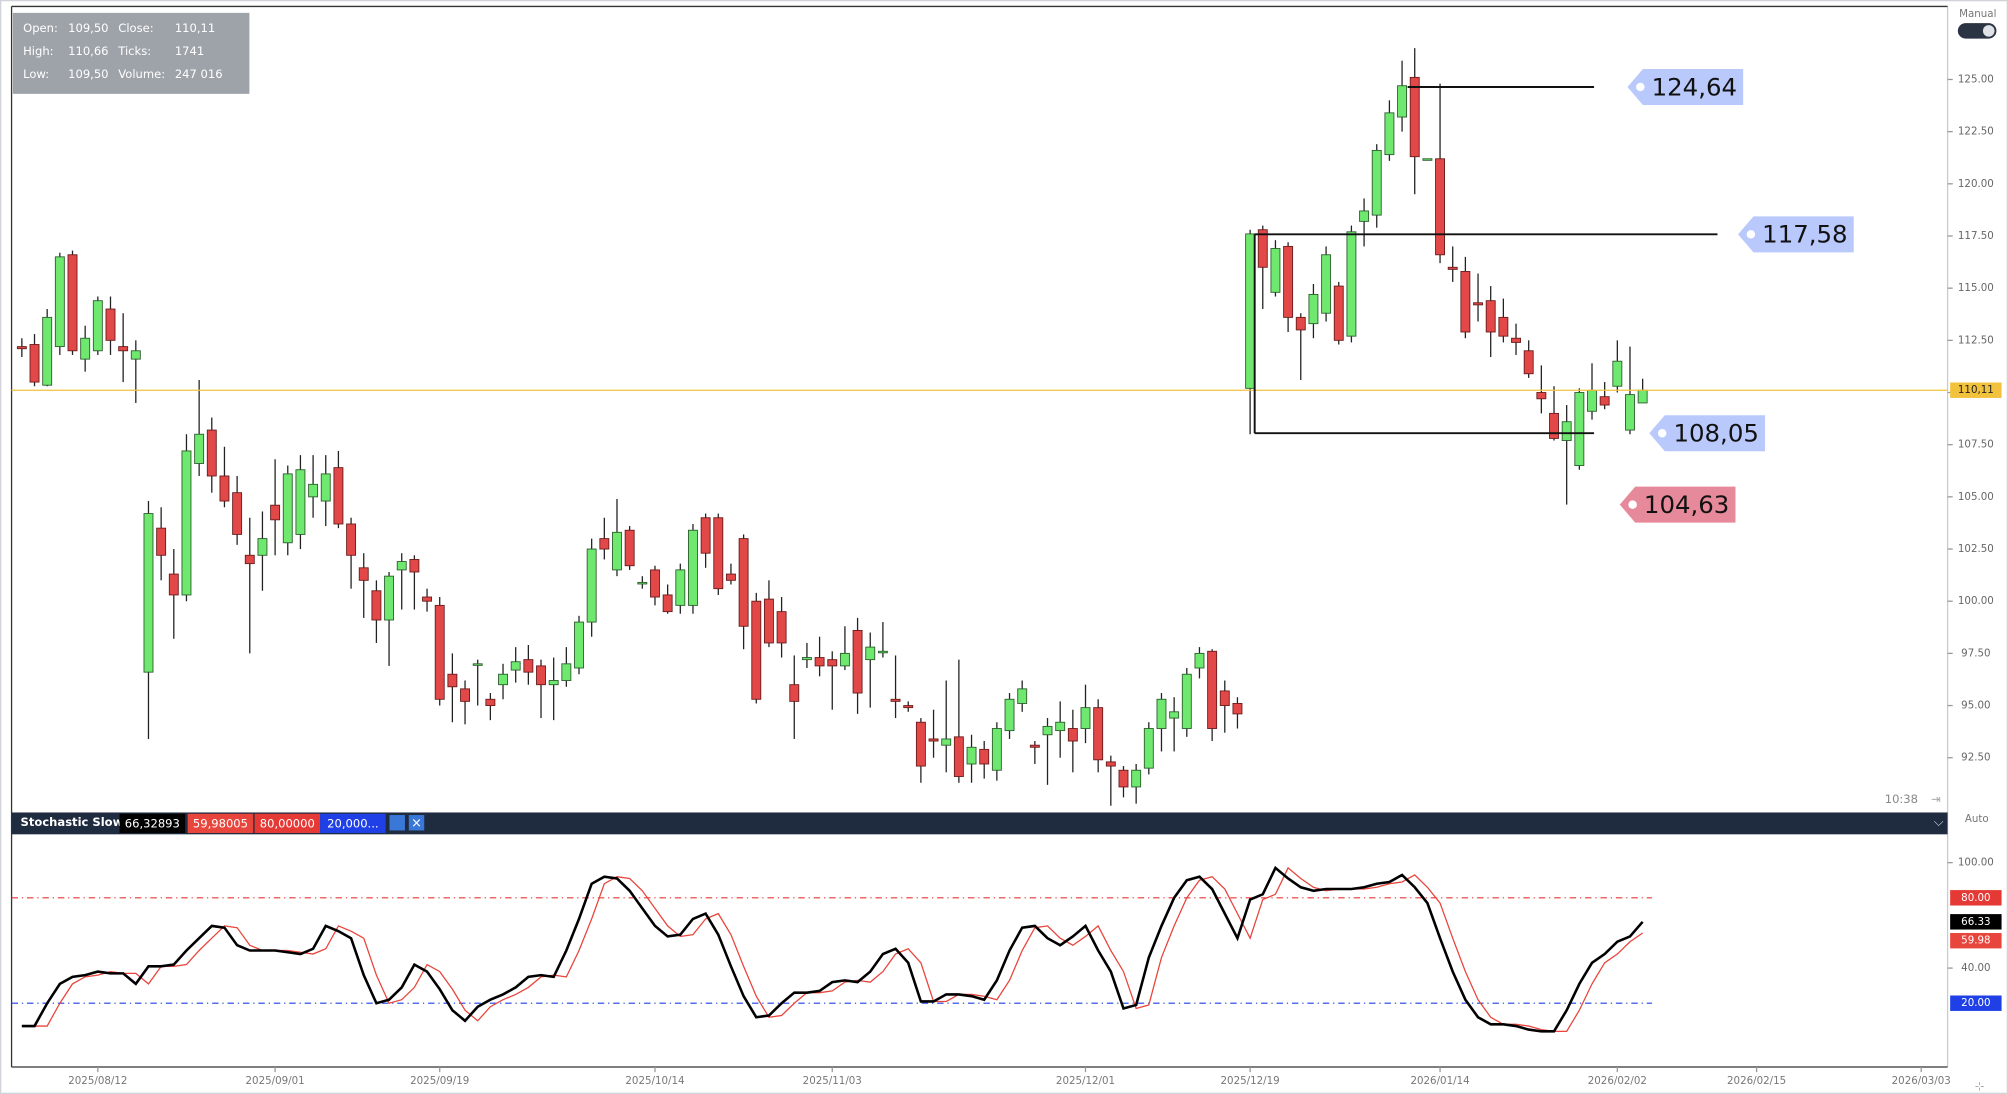 The image size is (2008, 1094). Describe the element at coordinates (1085, 1081) in the screenshot. I see `x-tick-label: 2025/12/01` at that location.